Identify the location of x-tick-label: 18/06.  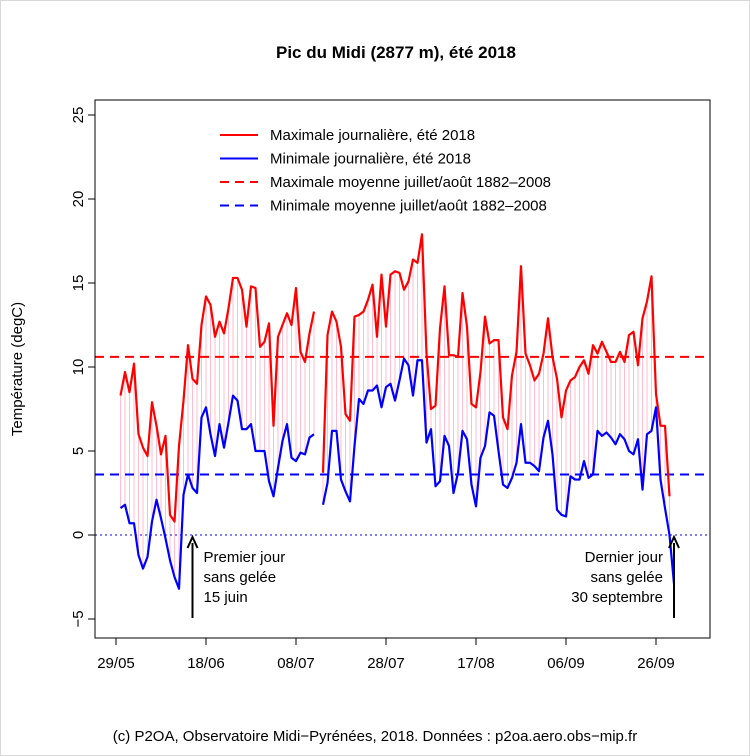
(206, 663).